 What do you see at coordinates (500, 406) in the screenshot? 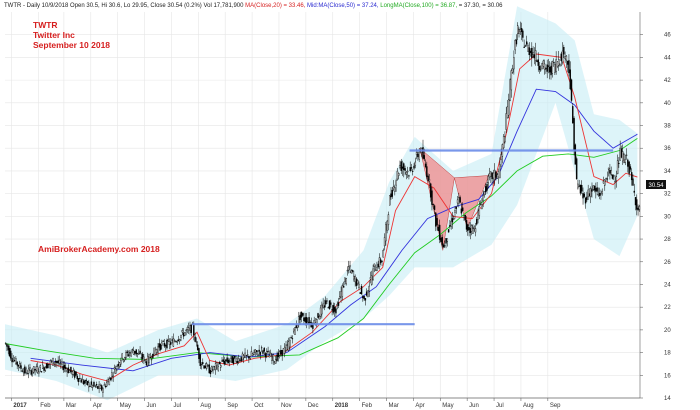
I see `x-tick-label-18: Jul` at bounding box center [500, 406].